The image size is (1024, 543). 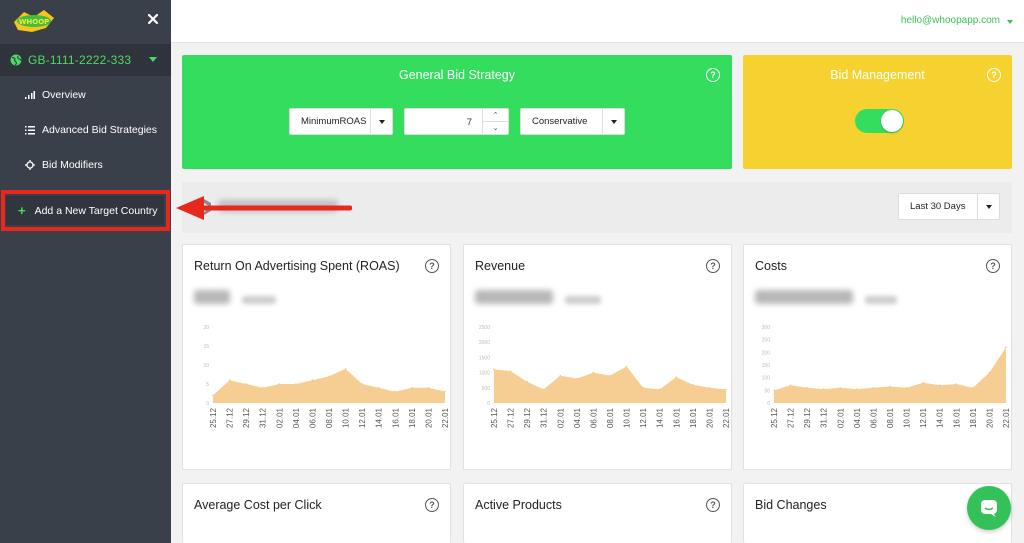 I want to click on svg-text: WHOOP, so click(x=34, y=22).